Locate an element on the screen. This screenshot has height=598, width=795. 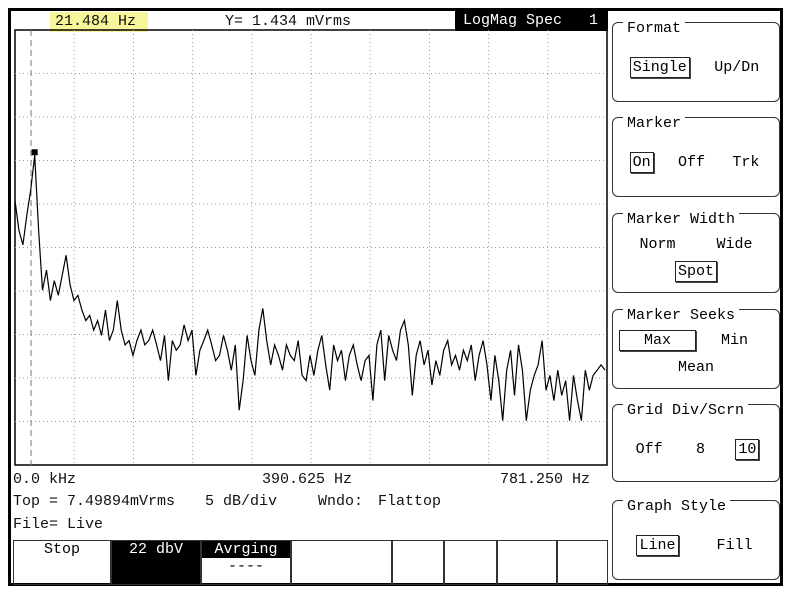
menu-title: Marker Width is located at coordinates (681, 219).